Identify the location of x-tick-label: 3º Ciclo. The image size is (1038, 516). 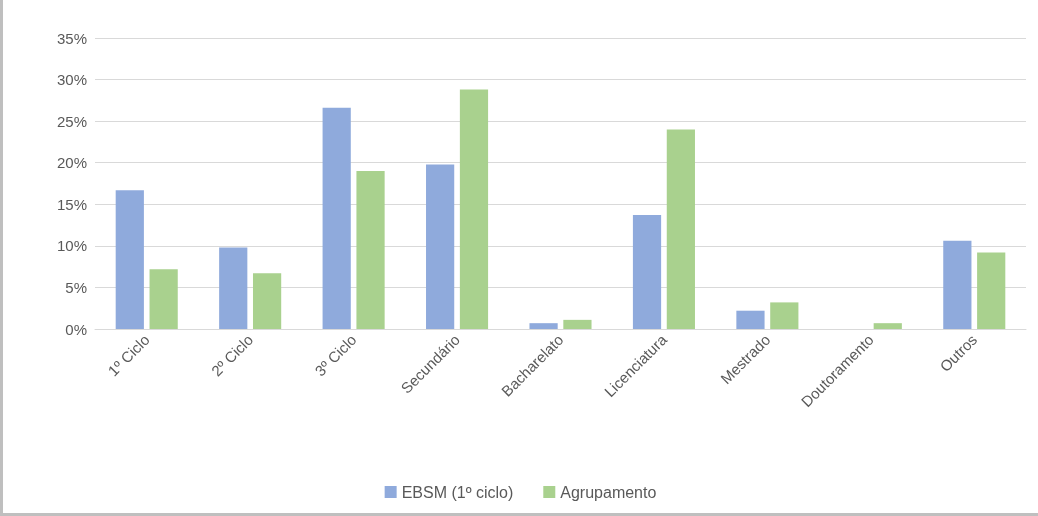
(335, 355).